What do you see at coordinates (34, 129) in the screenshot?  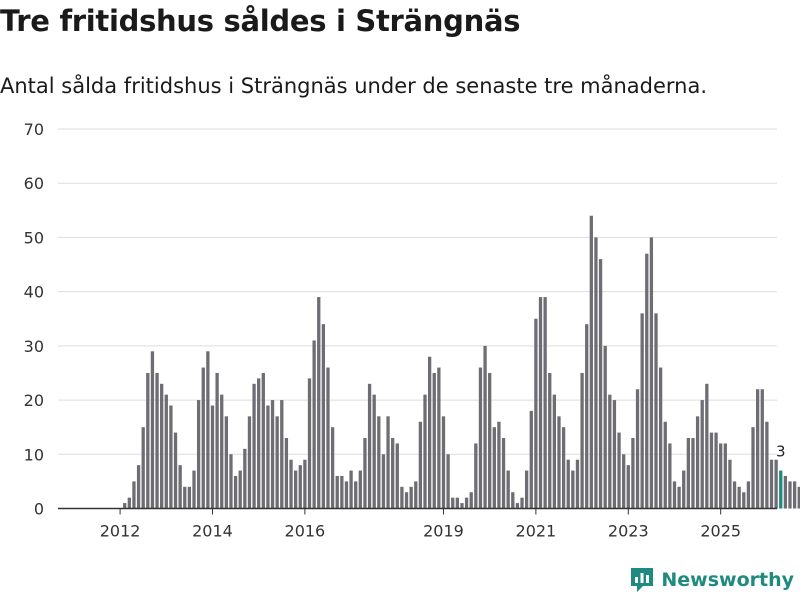 I see `y-tick-label: 70` at bounding box center [34, 129].